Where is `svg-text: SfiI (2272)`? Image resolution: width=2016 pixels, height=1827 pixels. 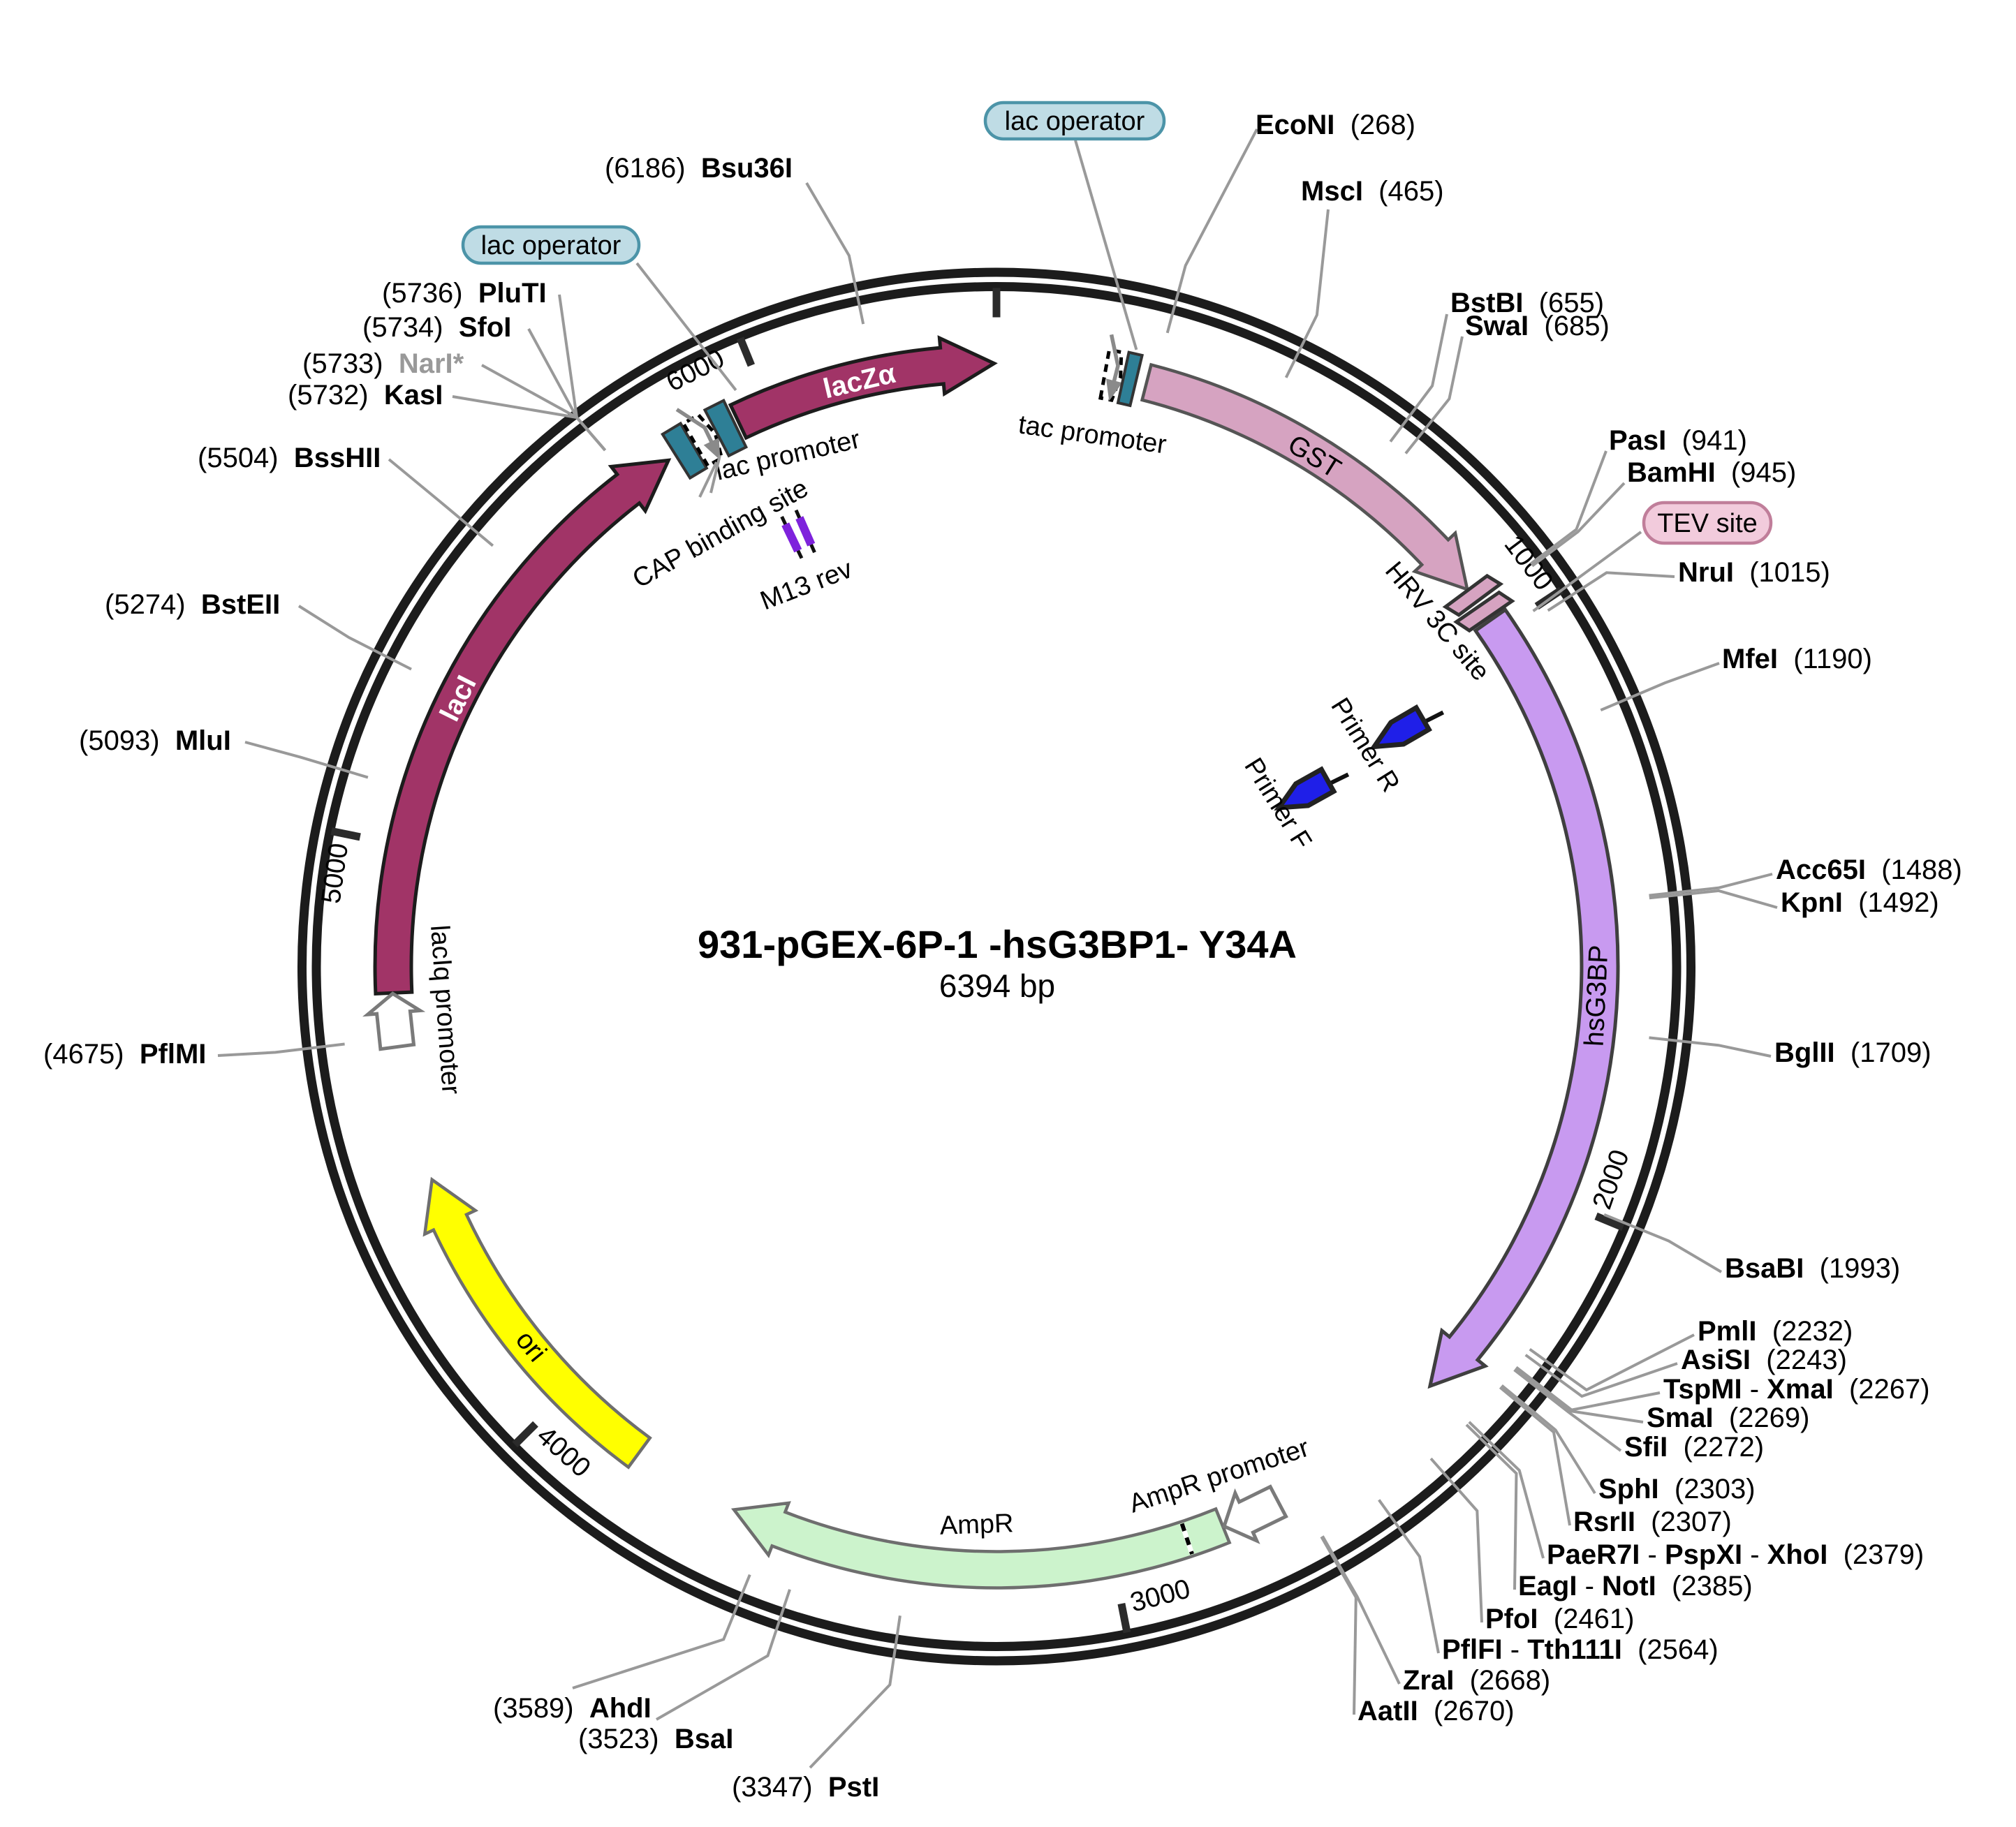 svg-text: SfiI (2272) is located at coordinates (1694, 1447).